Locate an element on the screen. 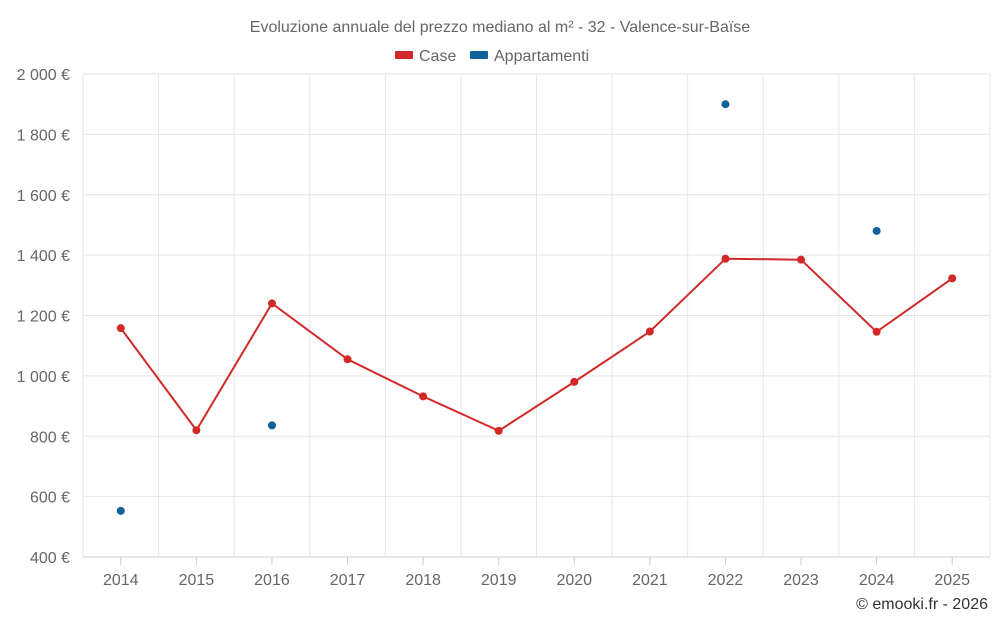  y-tick-label: 1 800 € is located at coordinates (43, 135).